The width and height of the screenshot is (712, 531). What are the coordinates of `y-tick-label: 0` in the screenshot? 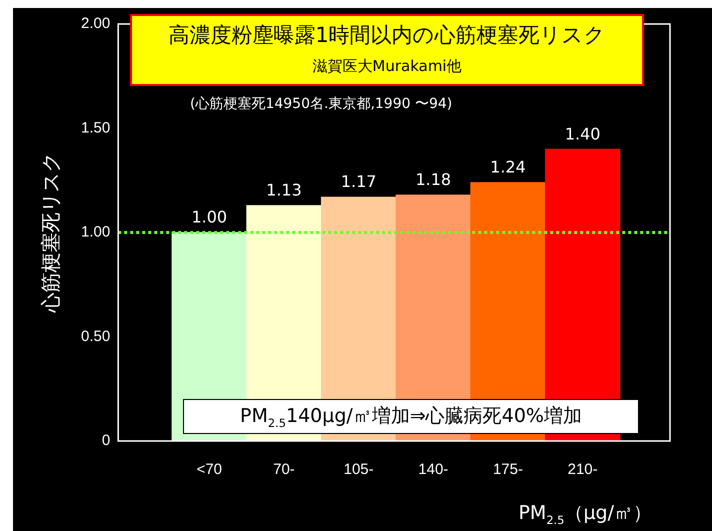 It's located at (106, 441).